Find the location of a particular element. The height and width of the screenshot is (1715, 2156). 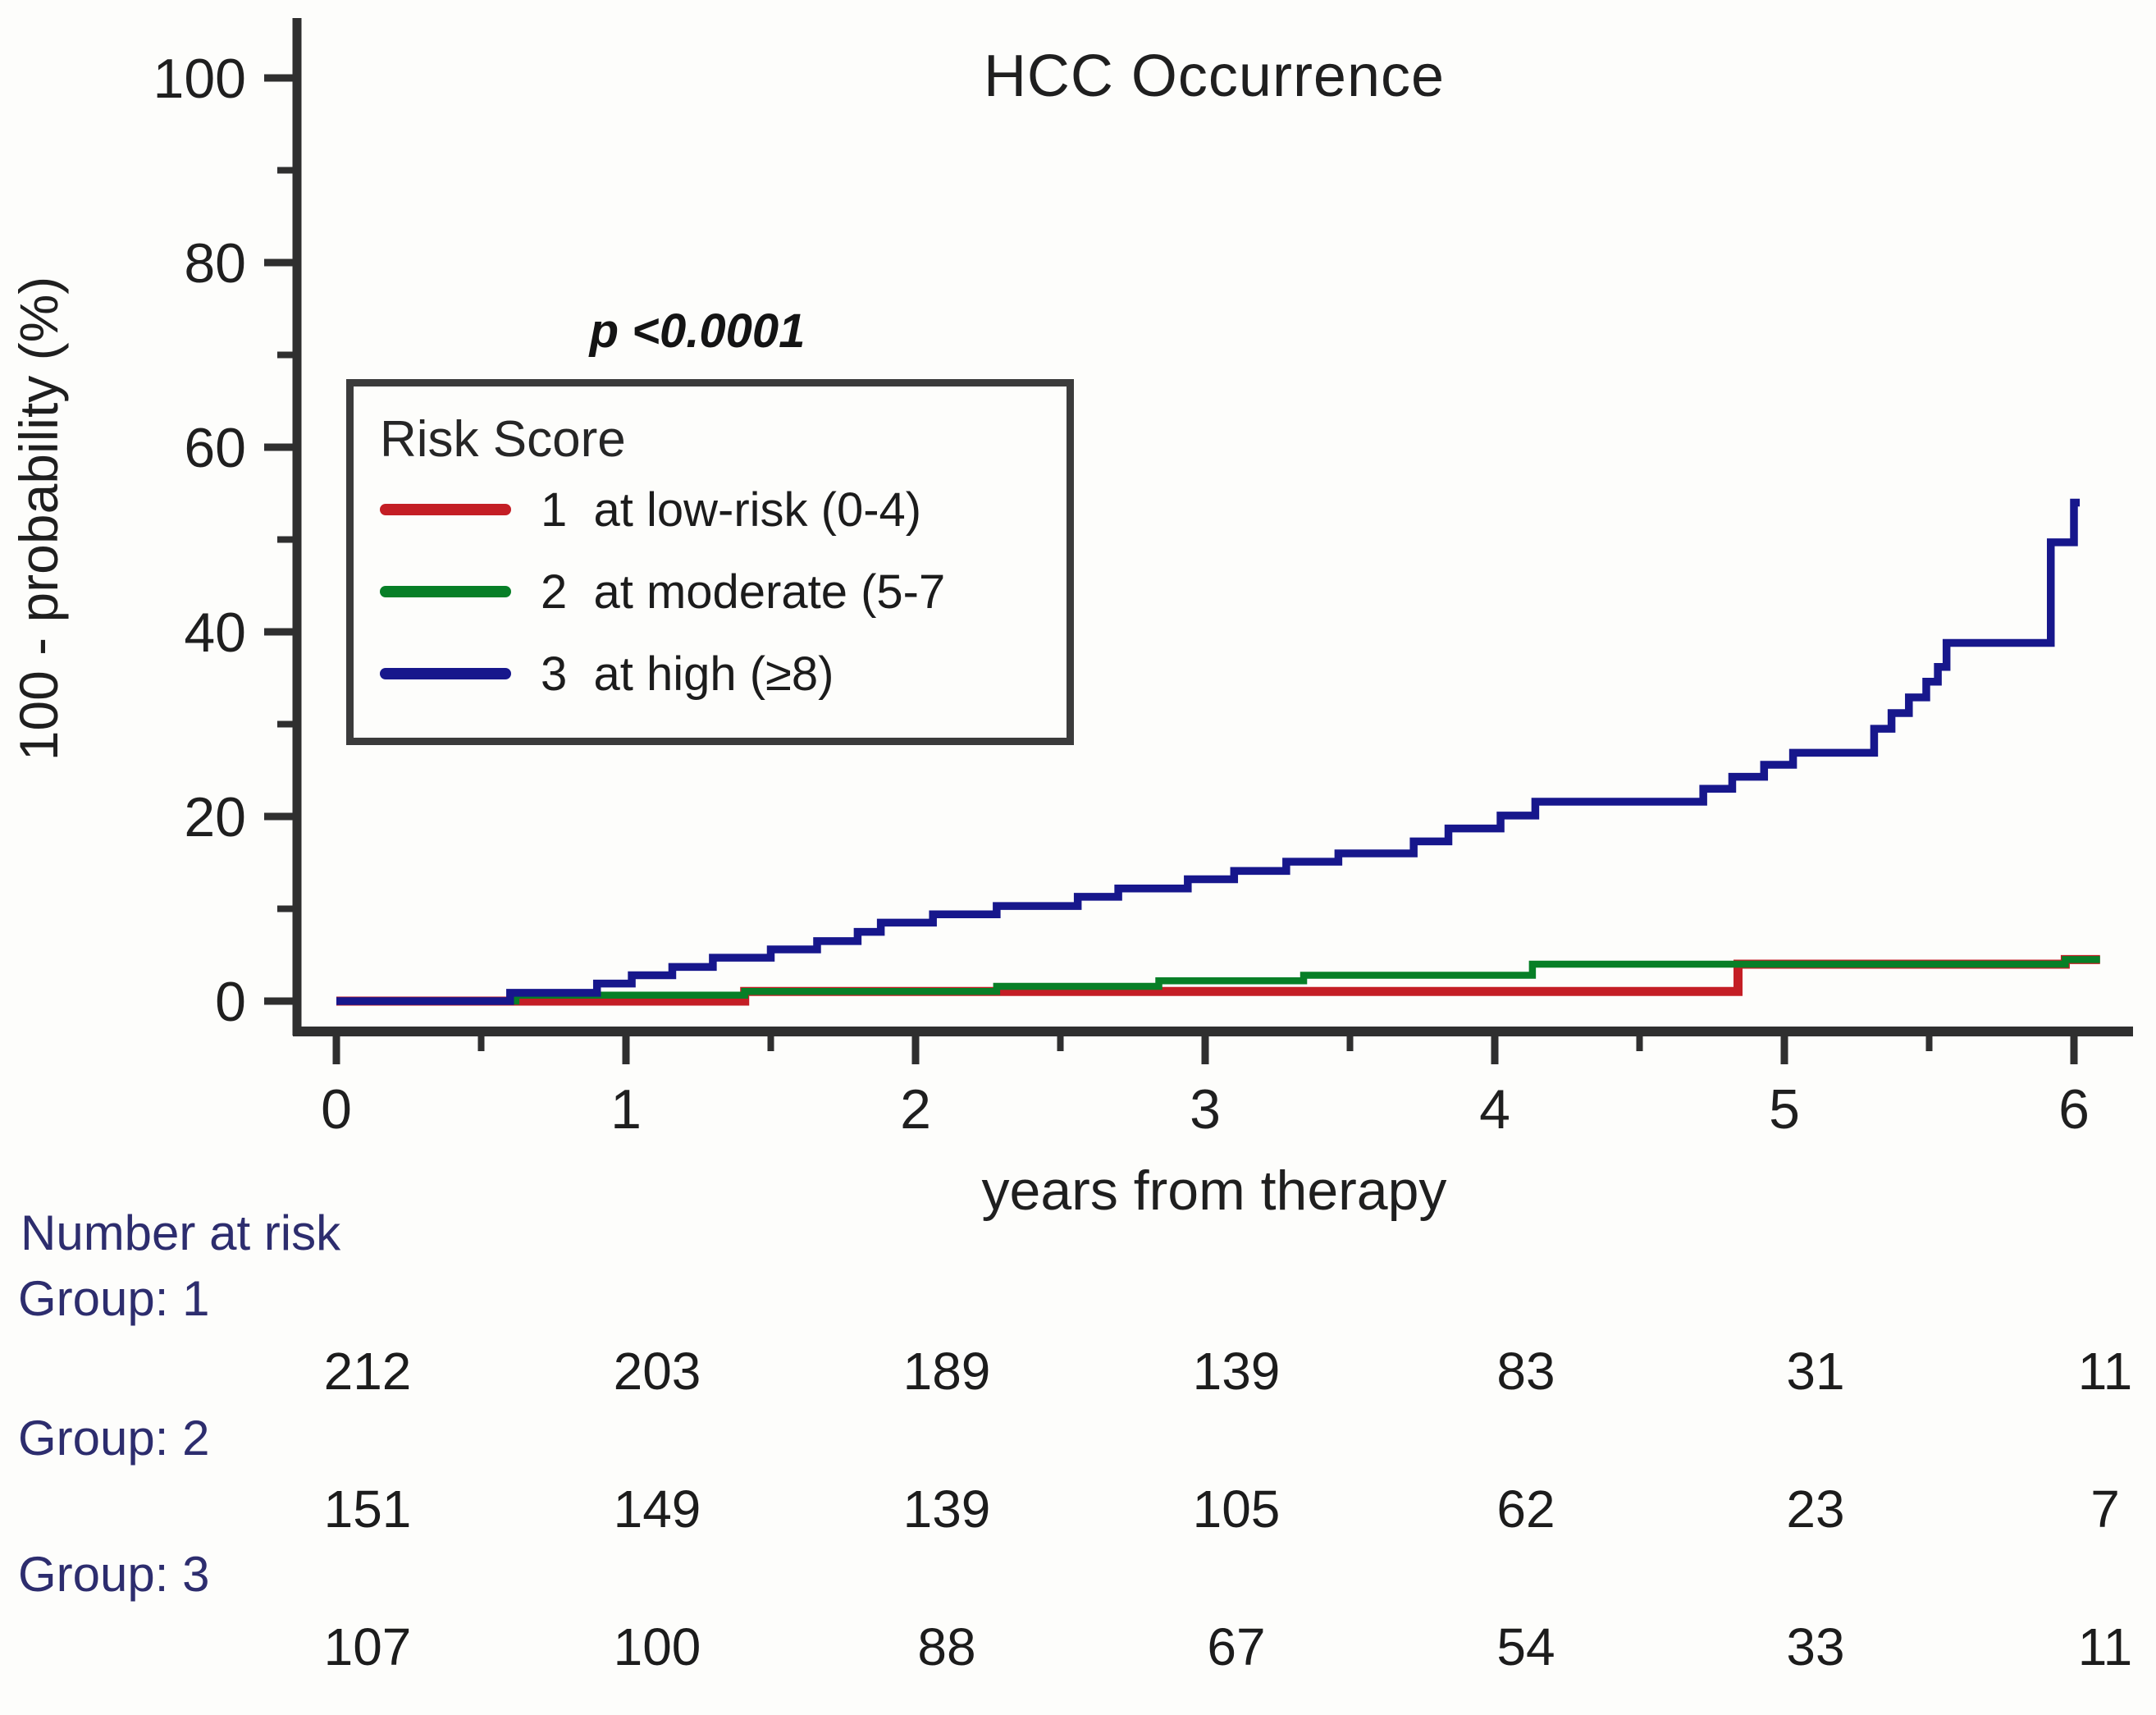

group-1-label: Group: 1 is located at coordinates (114, 1299).